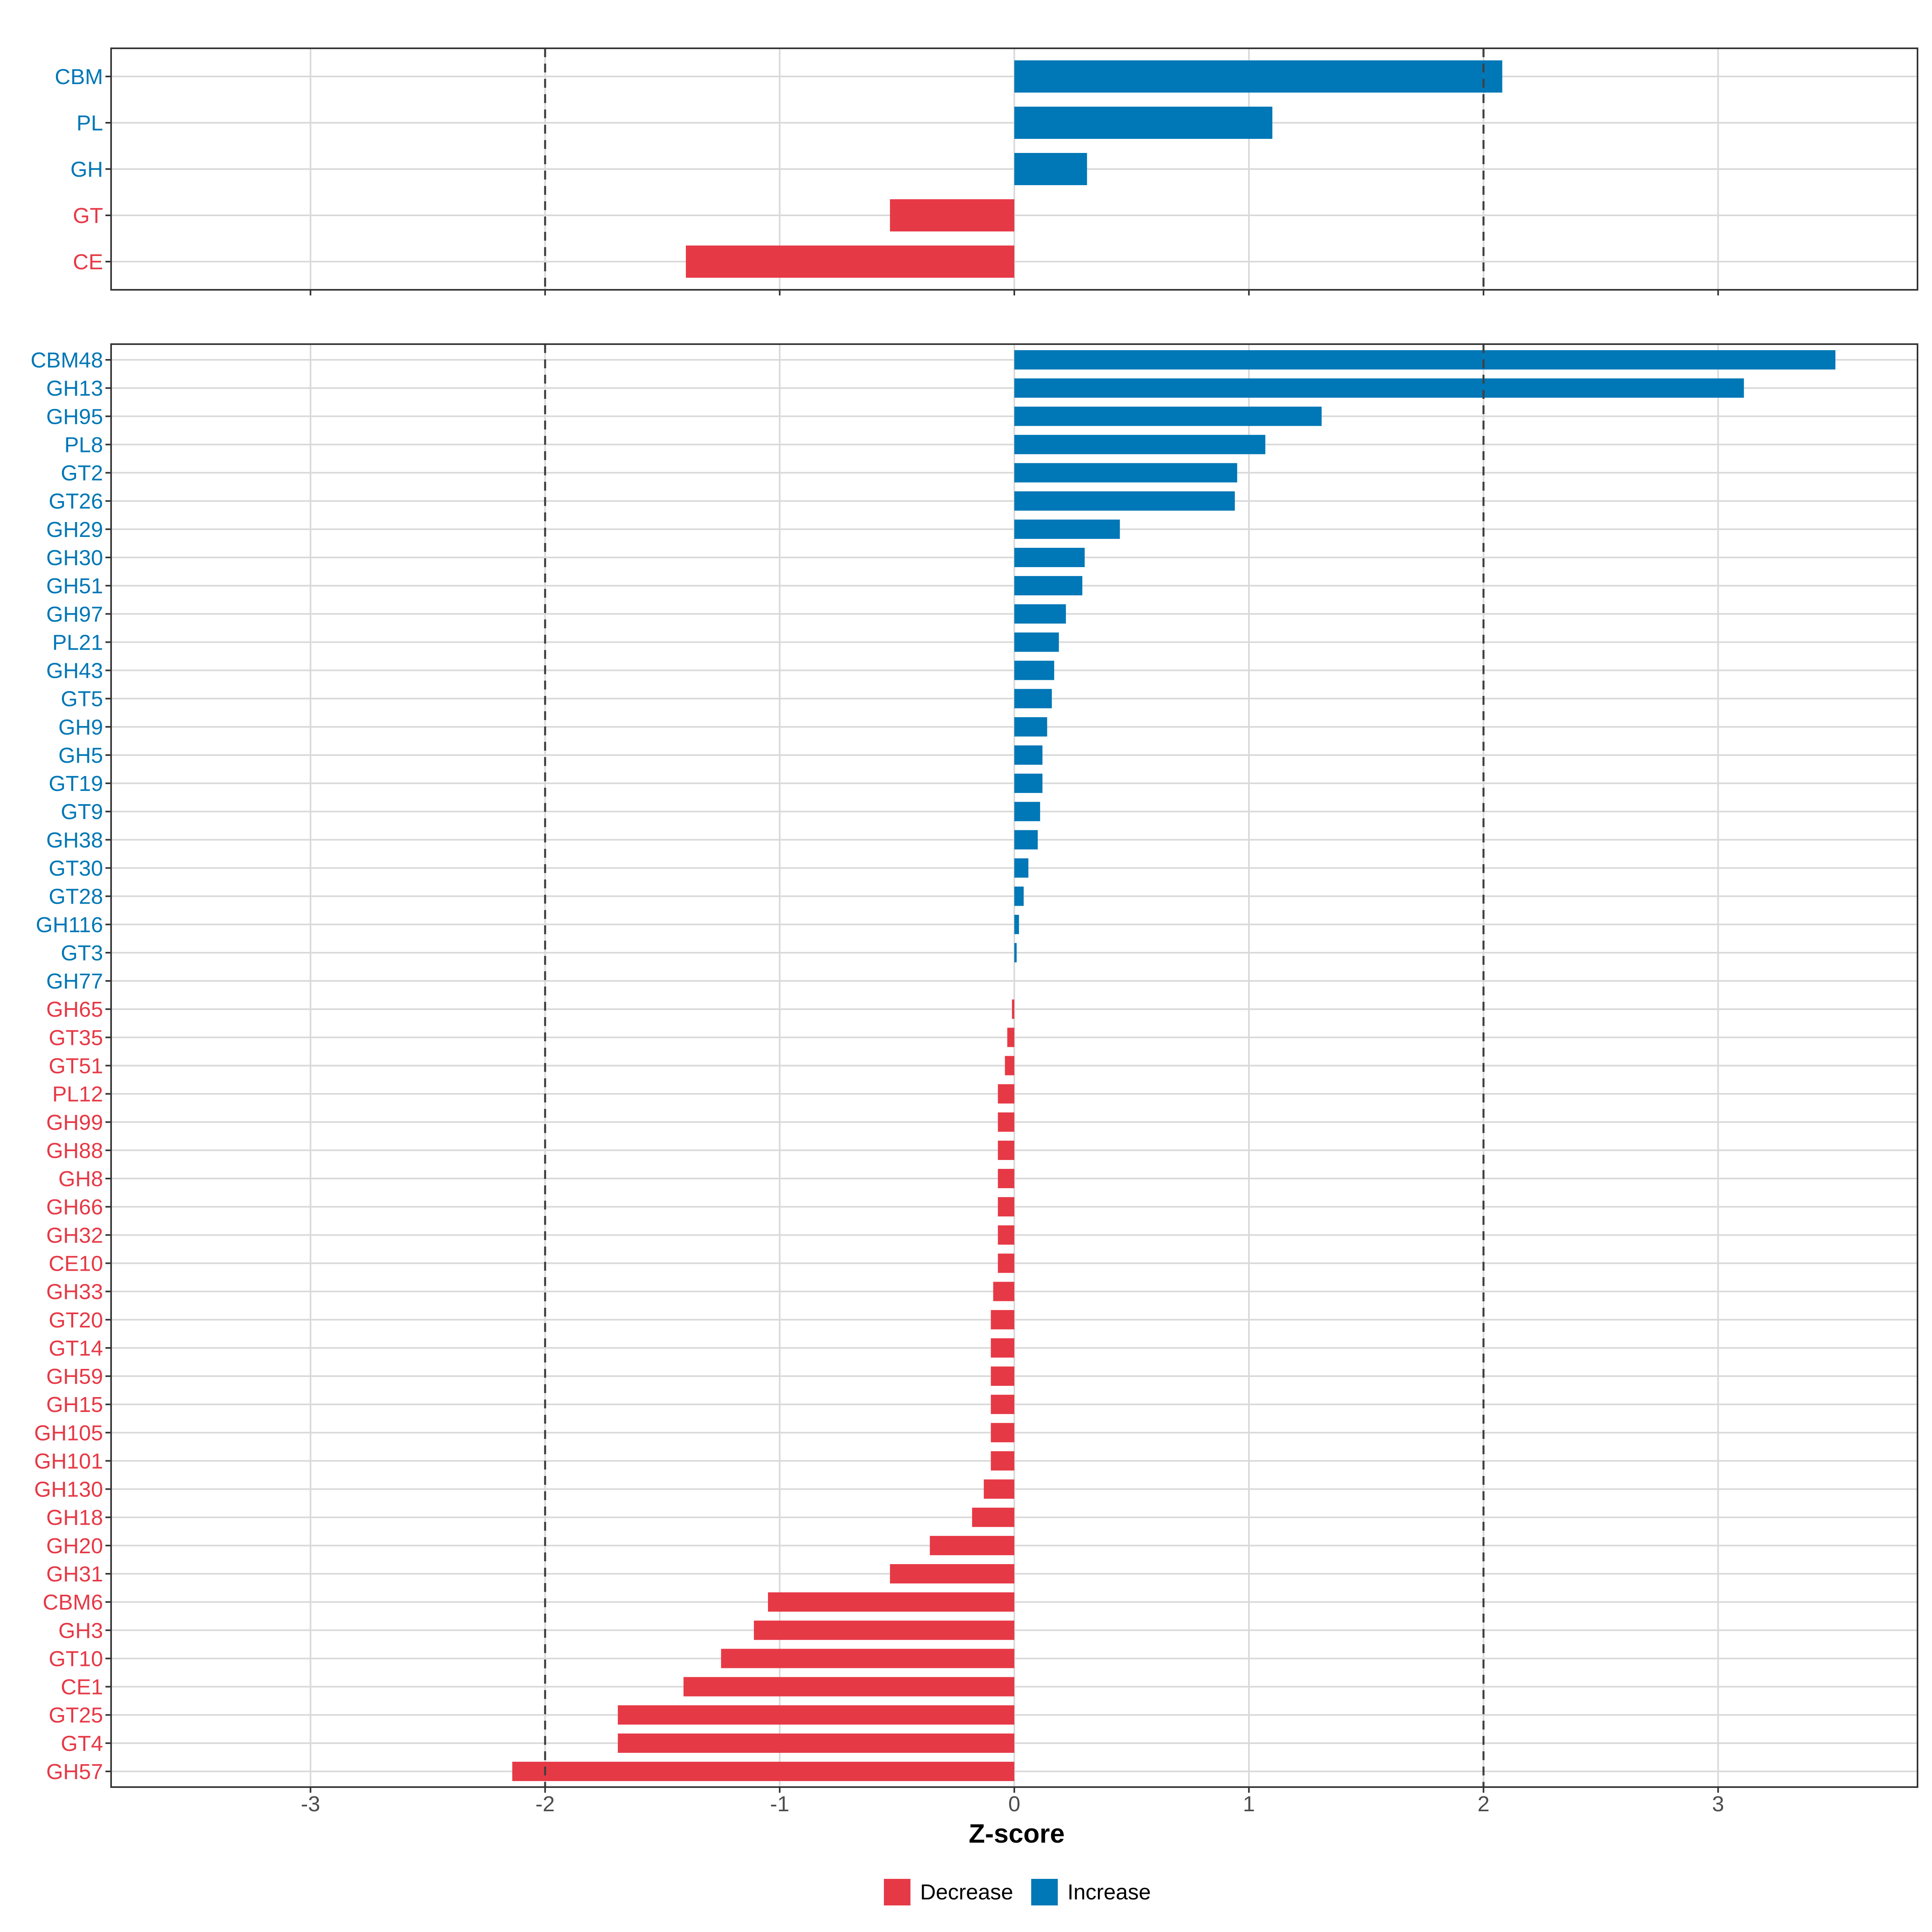 This screenshot has width=1932, height=1932. Describe the element at coordinates (88, 262) in the screenshot. I see `y-tick-label: CE` at that location.